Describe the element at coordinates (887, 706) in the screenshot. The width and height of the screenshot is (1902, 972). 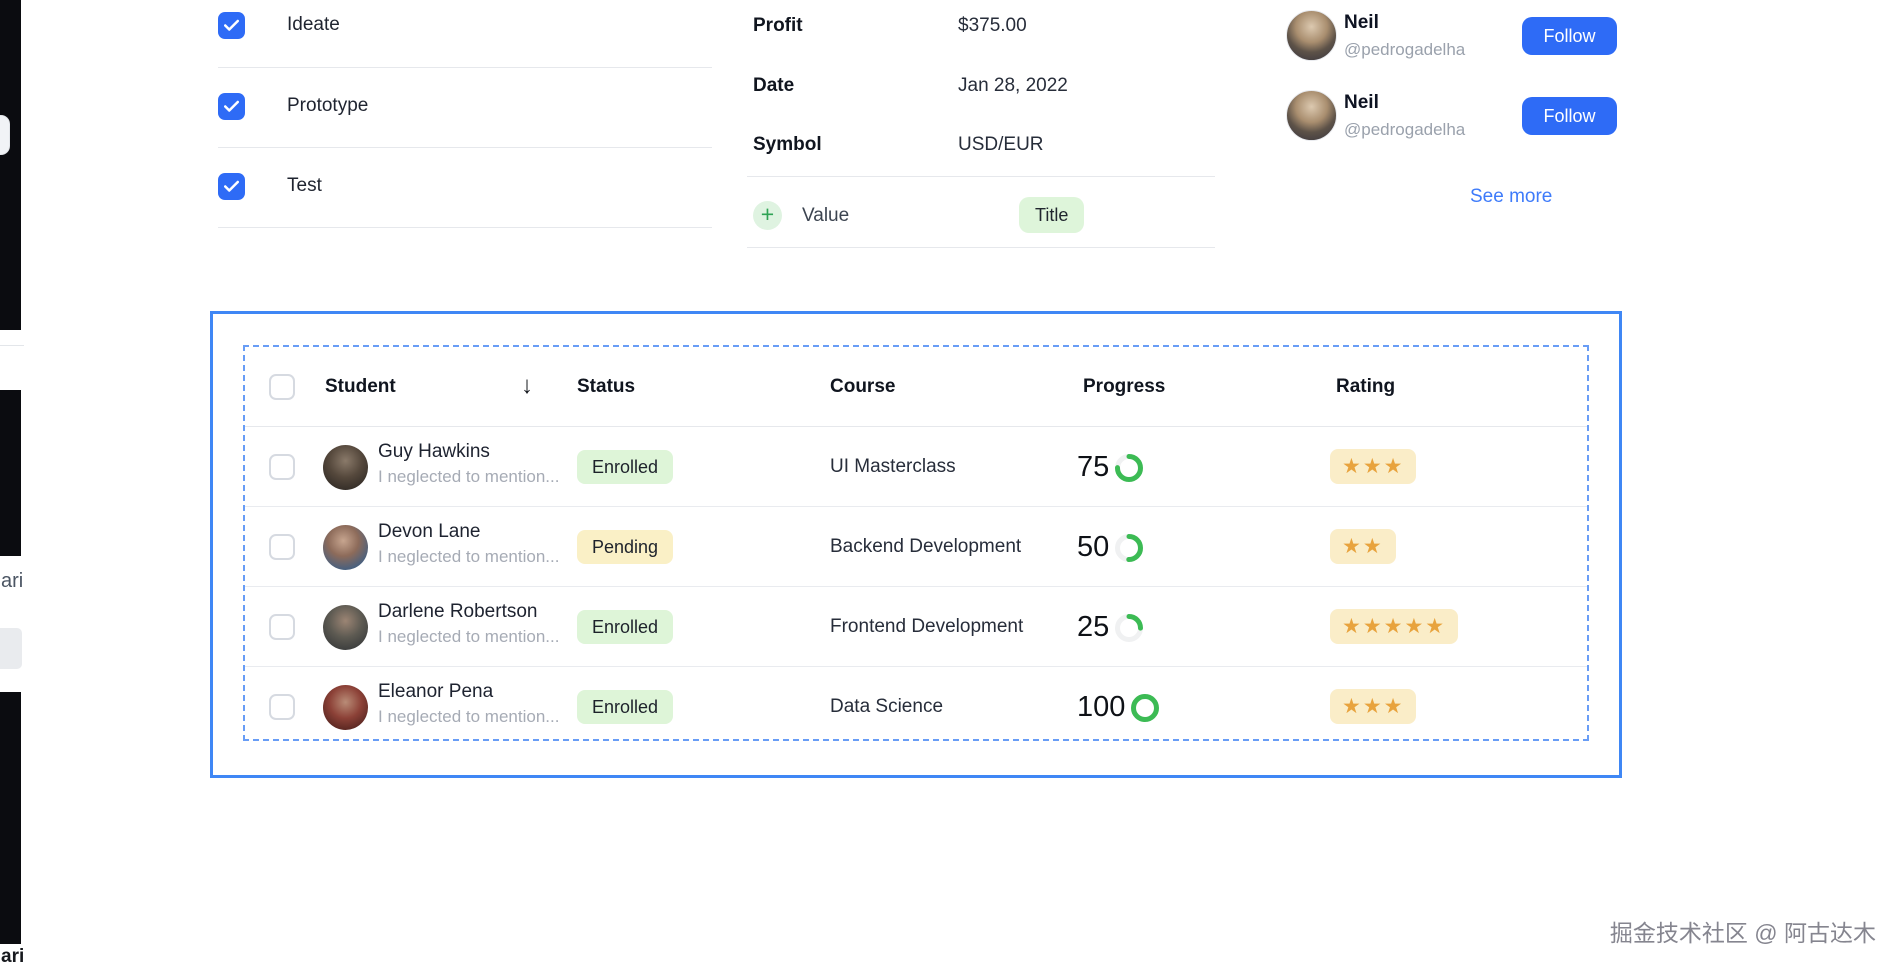
I see `course-cell: Data Science` at that location.